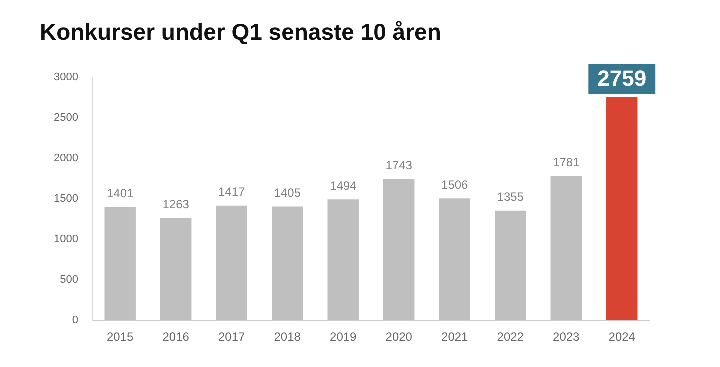 This screenshot has height=367, width=720. What do you see at coordinates (622, 79) in the screenshot?
I see `data-label: 2759` at bounding box center [622, 79].